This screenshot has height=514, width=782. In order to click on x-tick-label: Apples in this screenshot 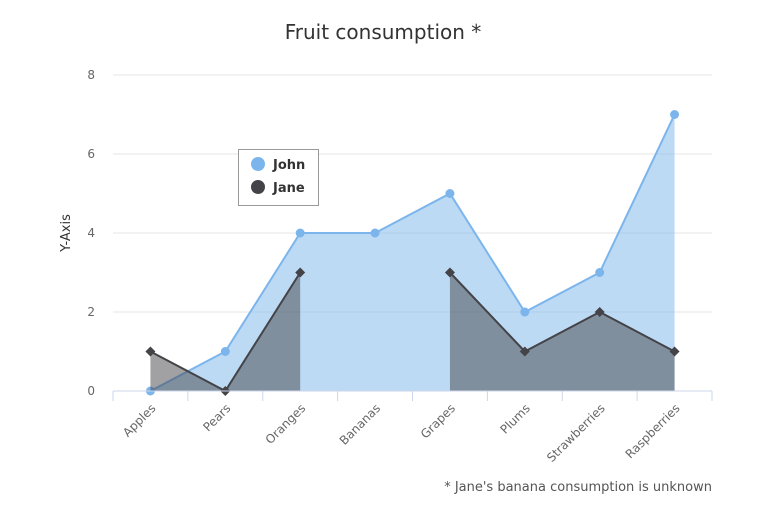, I will do `click(139, 420)`.